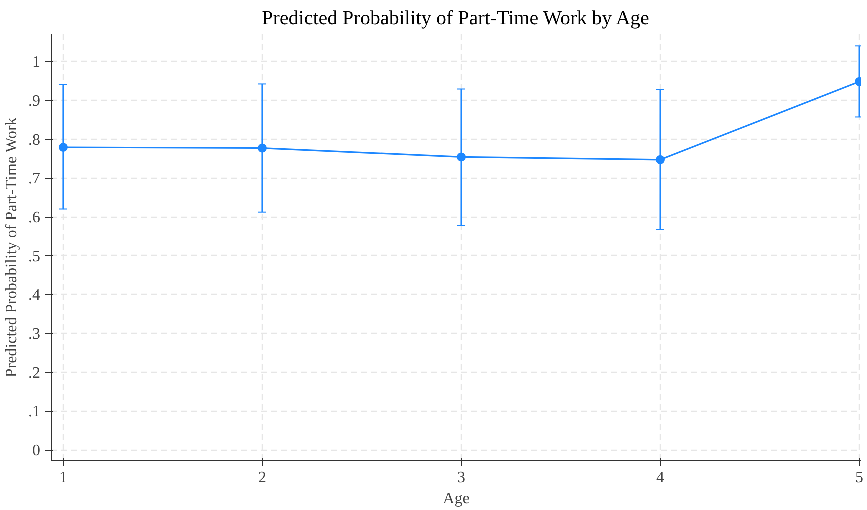  I want to click on y-tick-label: .8, so click(34, 140).